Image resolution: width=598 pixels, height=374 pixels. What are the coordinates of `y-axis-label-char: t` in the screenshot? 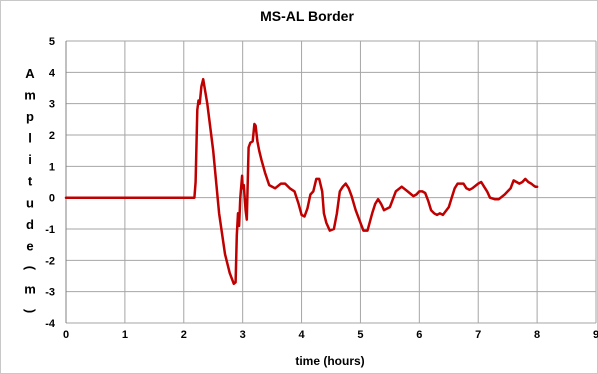 It's located at (30, 181).